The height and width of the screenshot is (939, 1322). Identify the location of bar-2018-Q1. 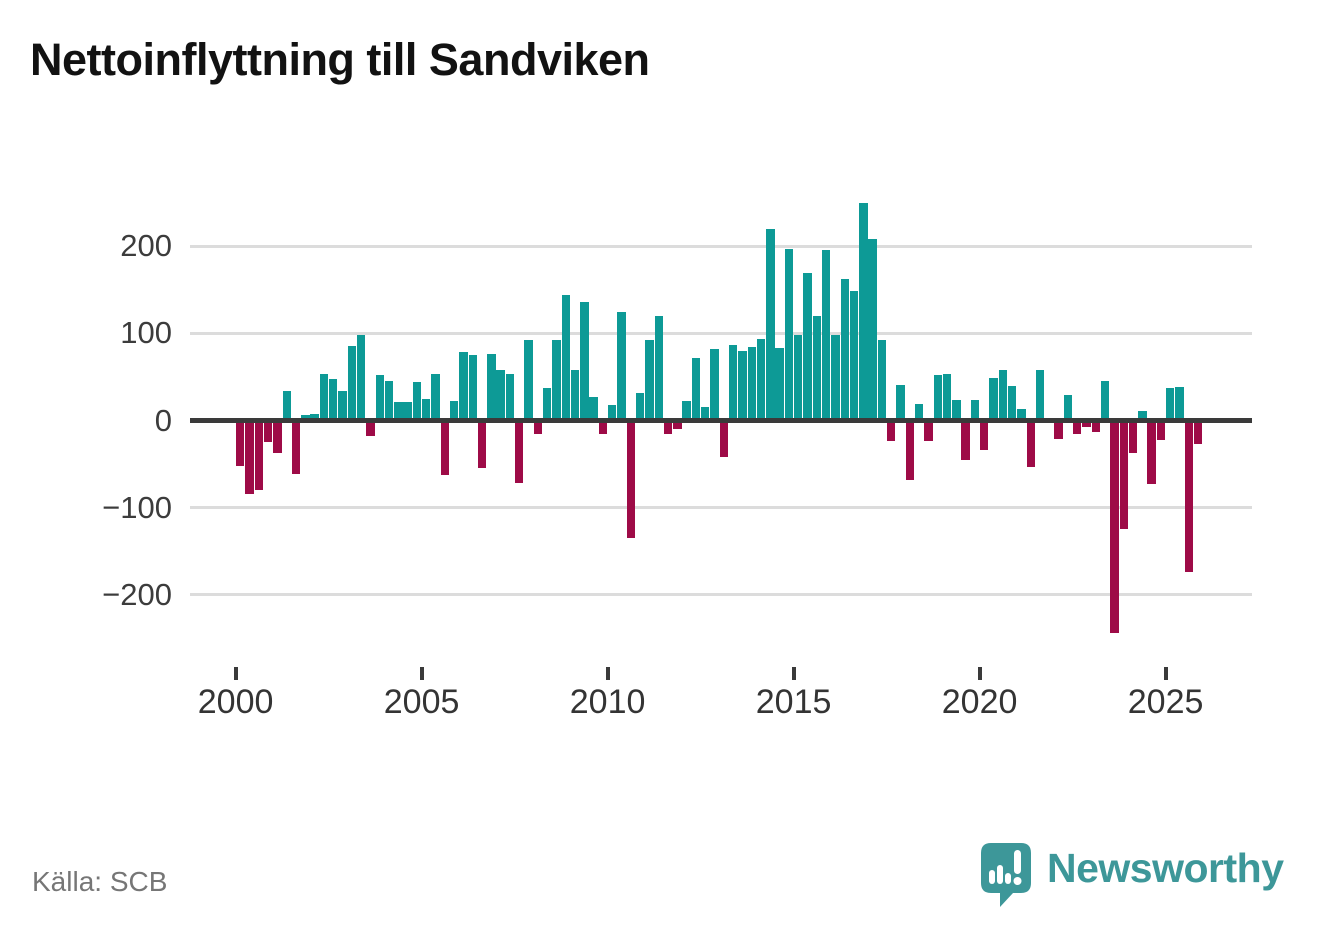
(910, 450).